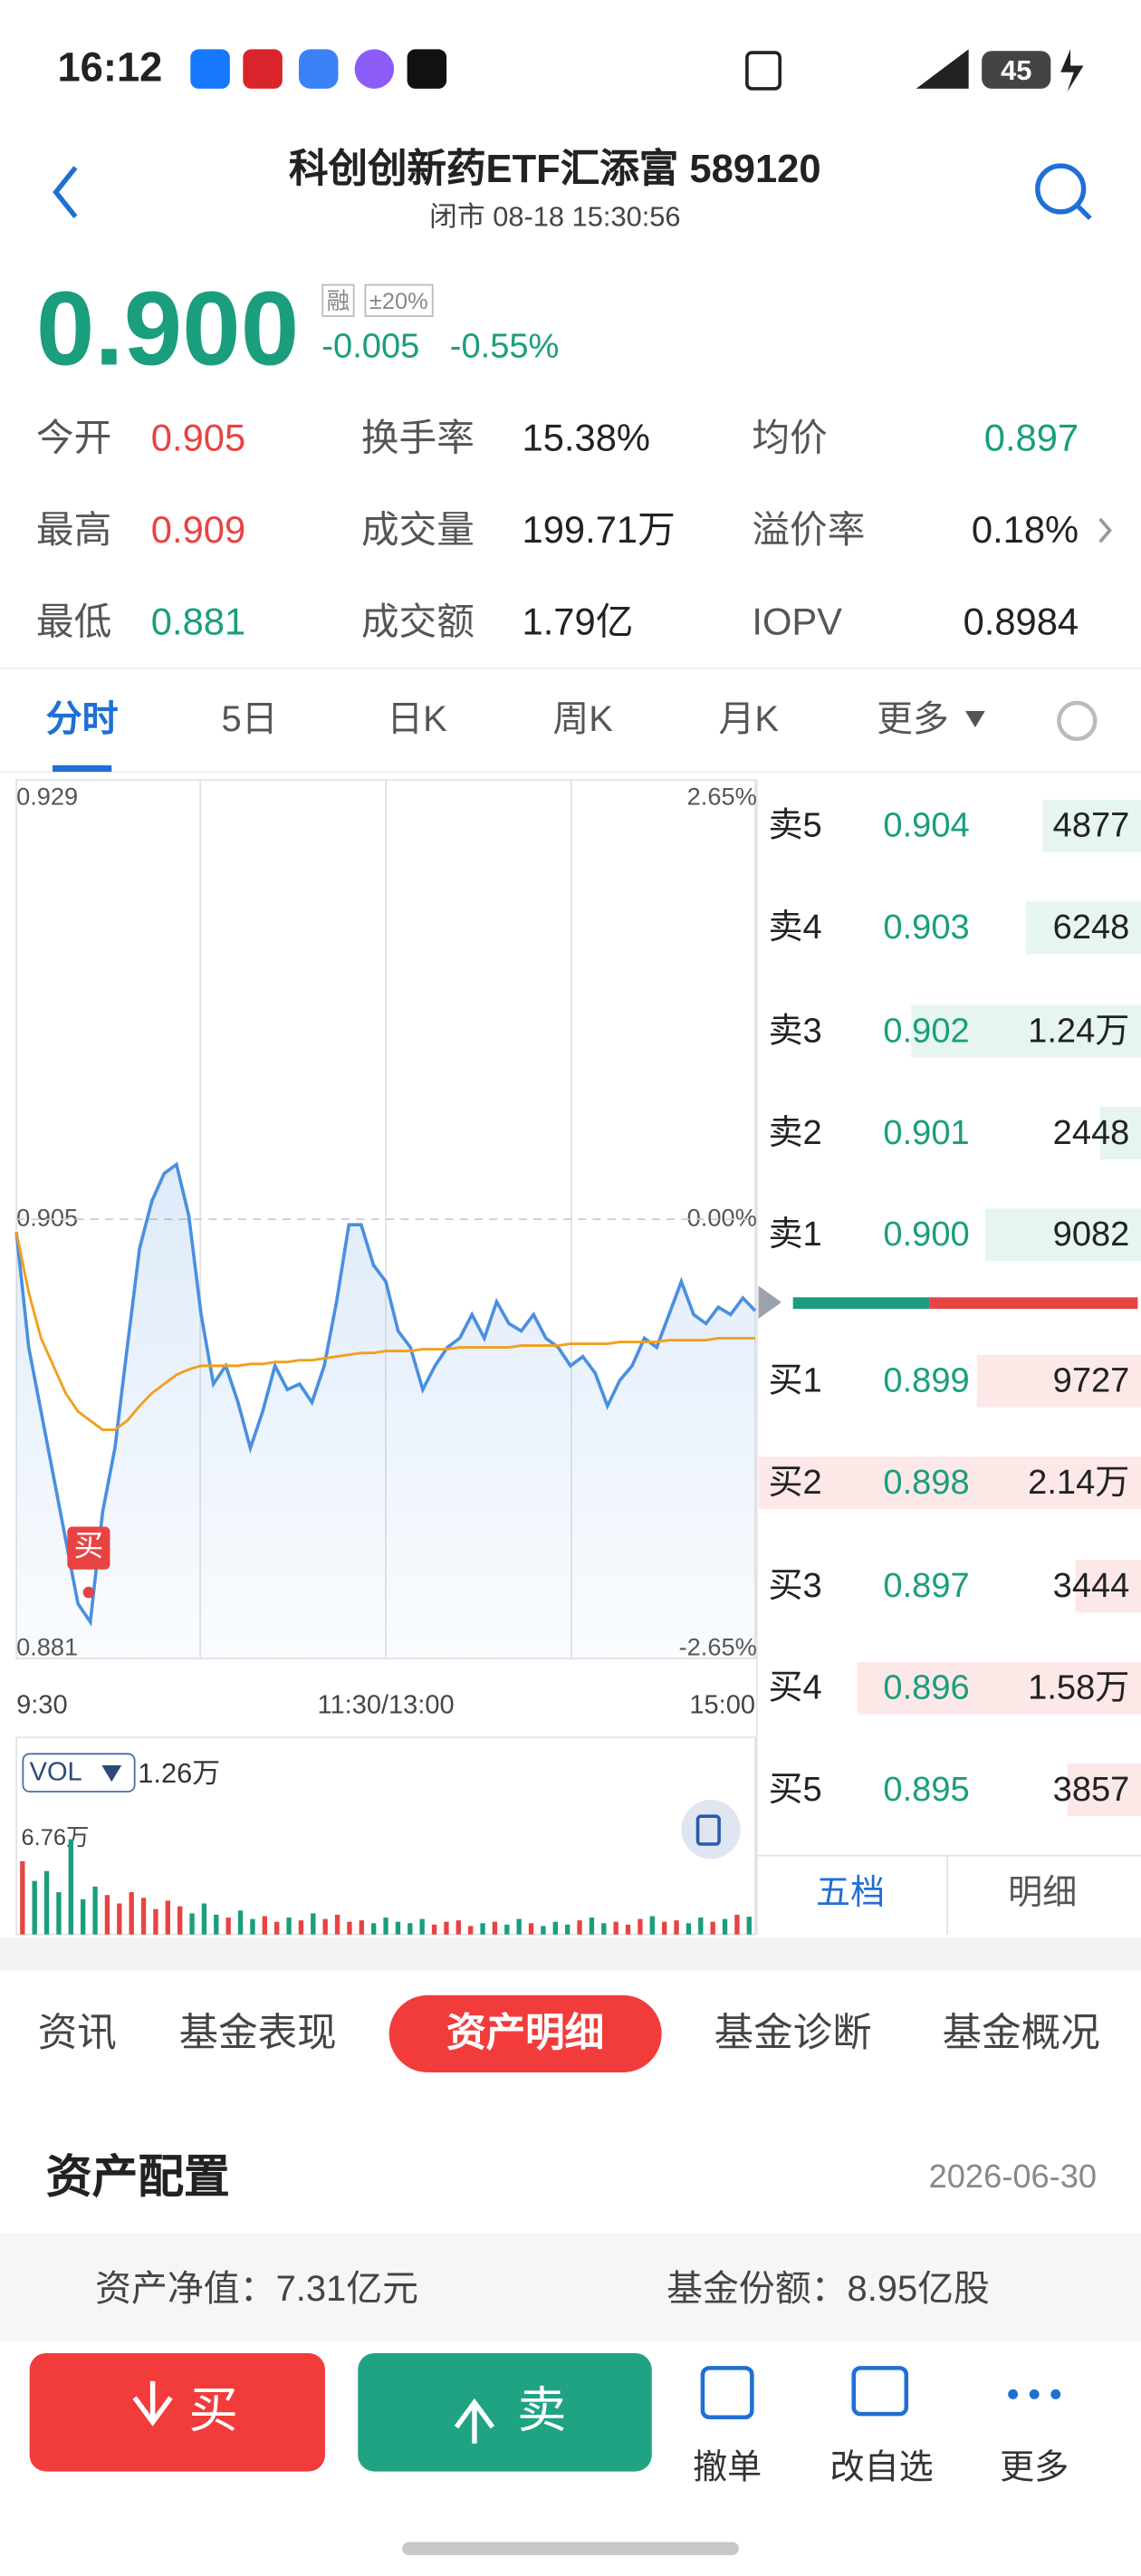  I want to click on back-icon, so click(65, 192).